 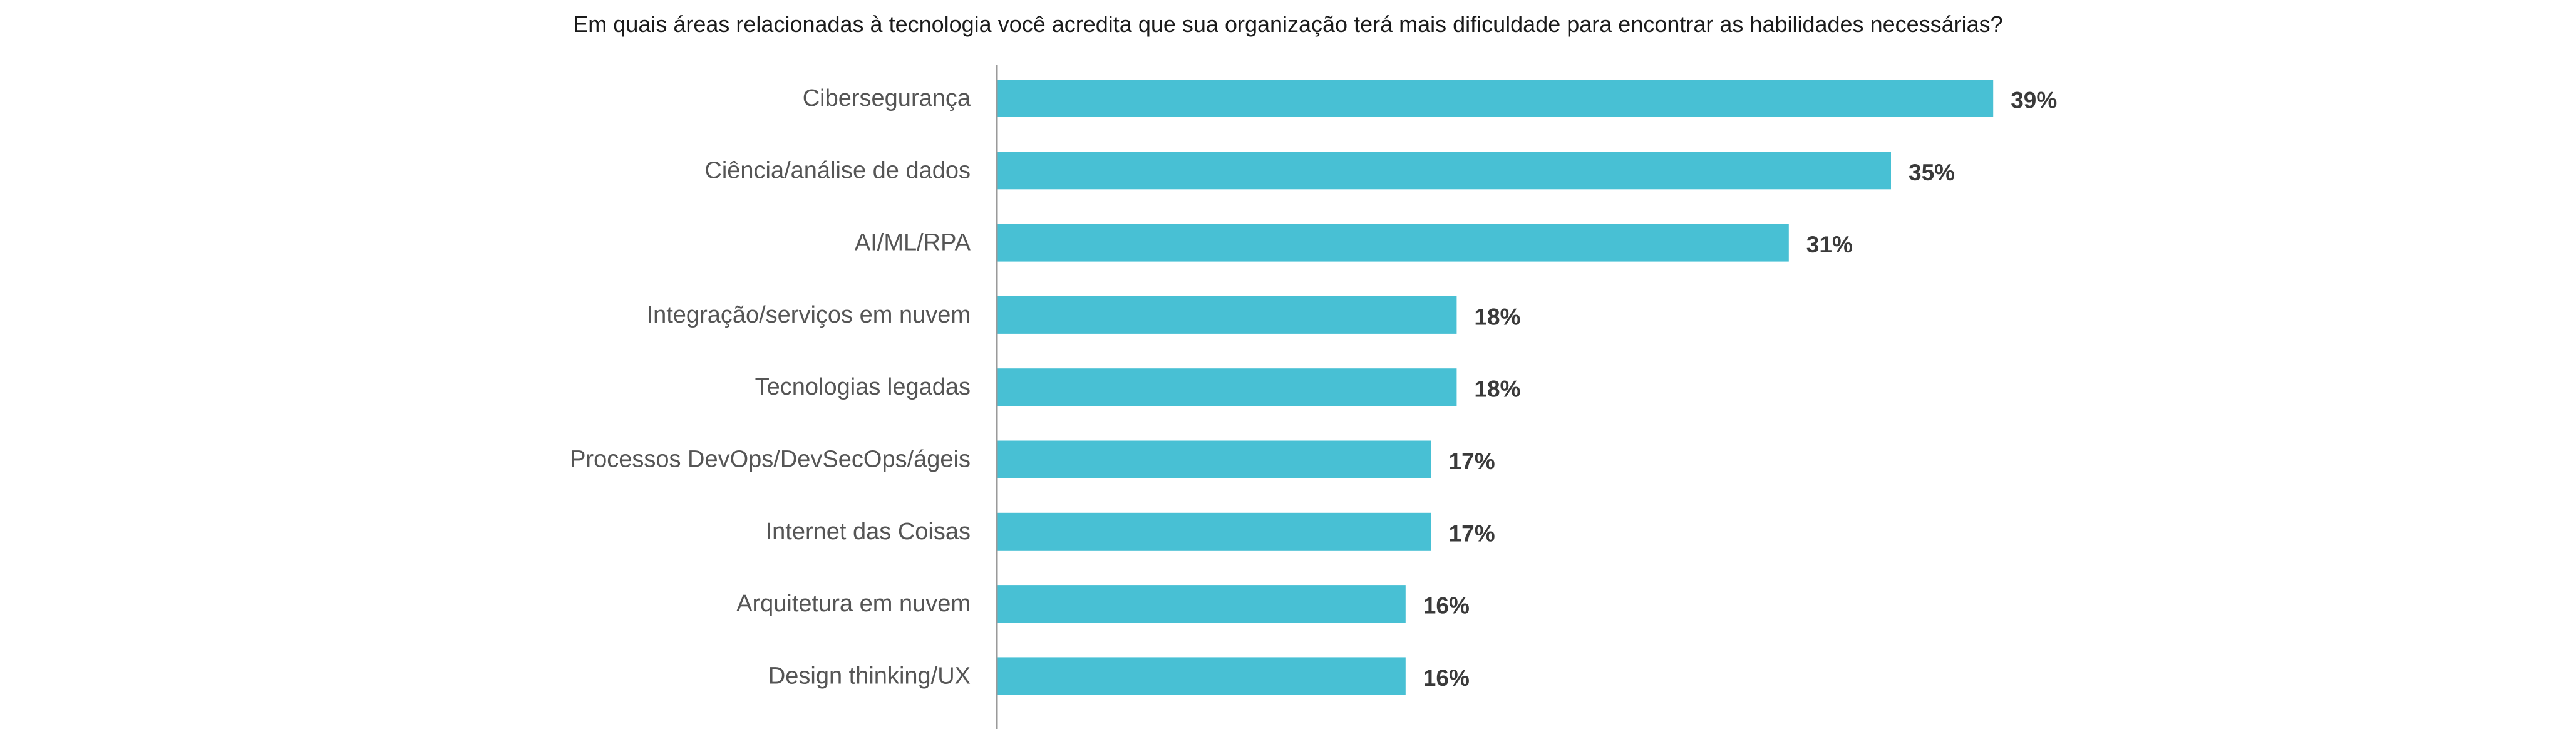 I want to click on category-label: Arquitetura em nuvem, so click(x=854, y=604).